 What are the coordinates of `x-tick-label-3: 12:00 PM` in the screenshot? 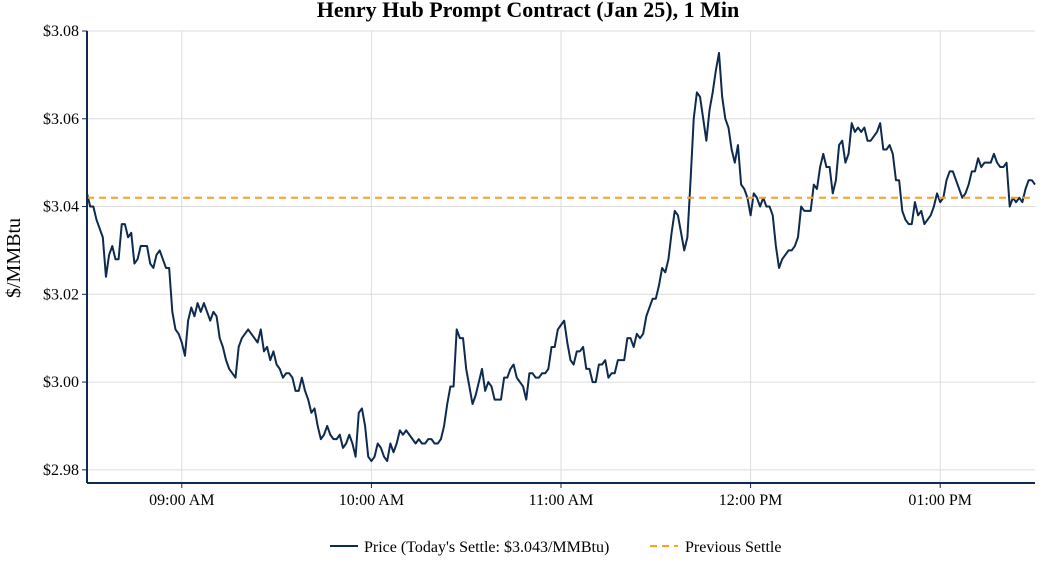 It's located at (751, 500).